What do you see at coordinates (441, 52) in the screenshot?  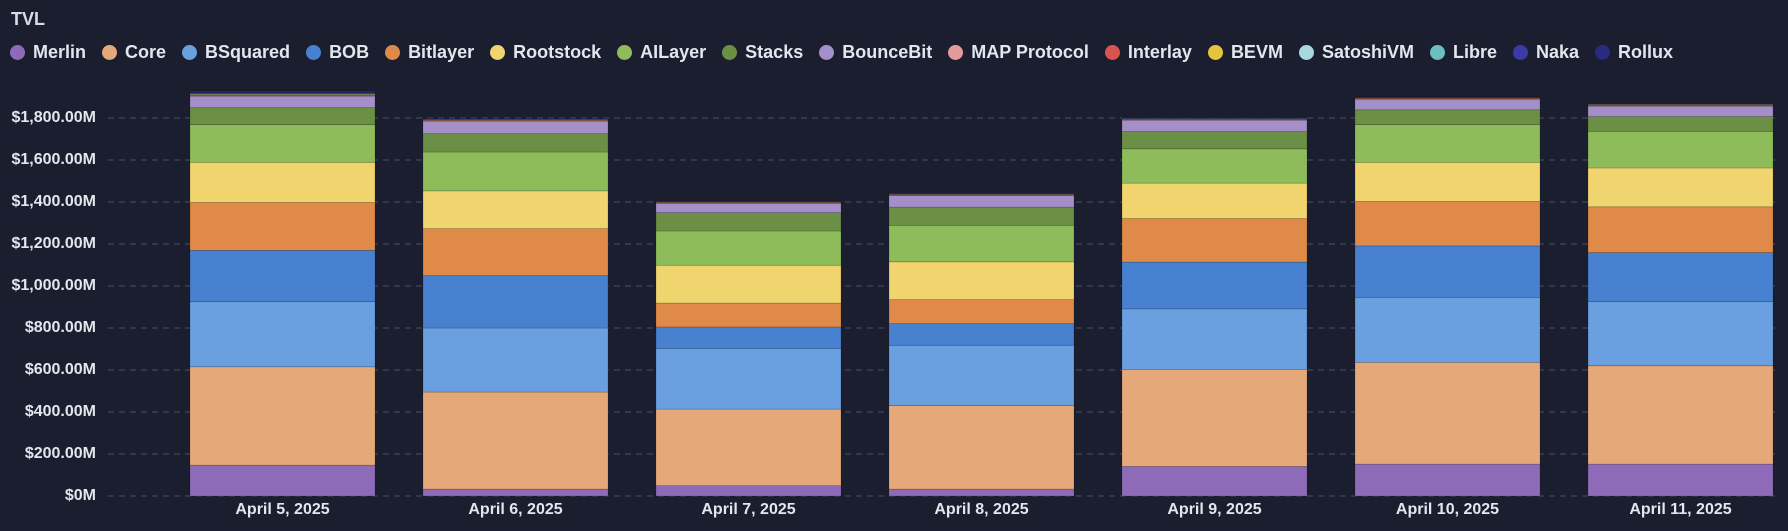 I see `legend-label: Bitlayer` at bounding box center [441, 52].